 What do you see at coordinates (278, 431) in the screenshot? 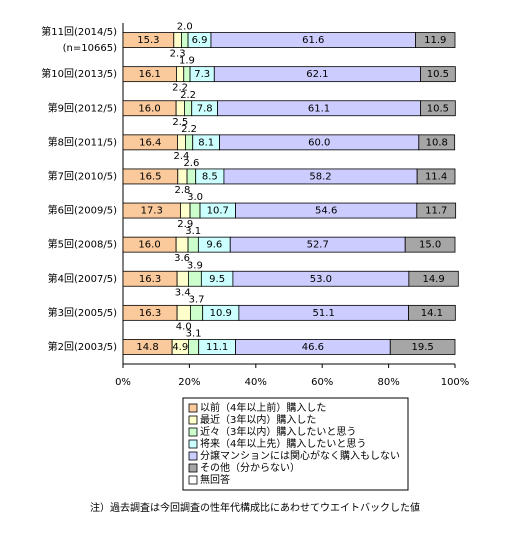
I see `legend-label: 近々（3年以内）購入したいと思う` at bounding box center [278, 431].